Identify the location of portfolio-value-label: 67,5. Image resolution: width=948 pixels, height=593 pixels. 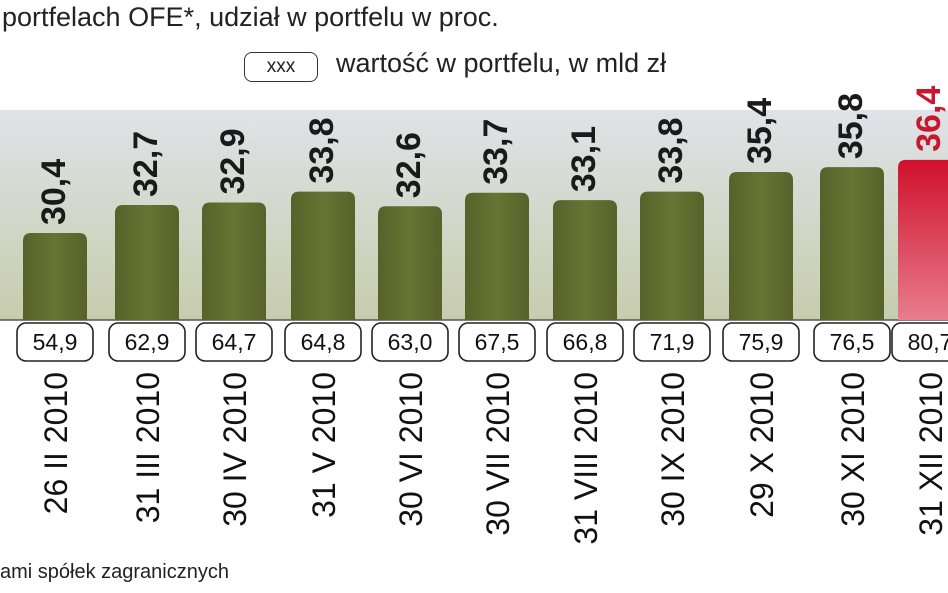
(497, 342).